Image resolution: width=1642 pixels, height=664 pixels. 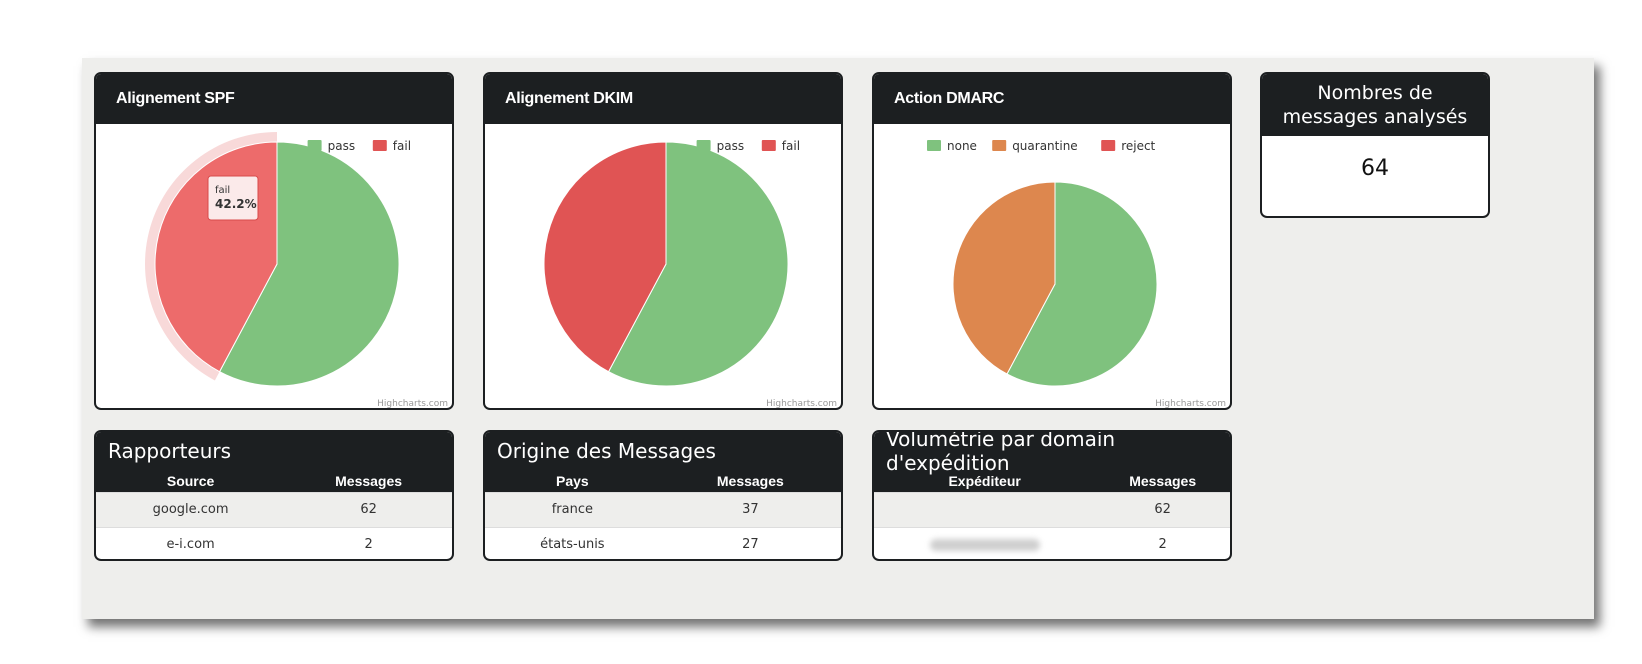 I want to click on pie-slice-quarantine, so click(x=1004, y=278).